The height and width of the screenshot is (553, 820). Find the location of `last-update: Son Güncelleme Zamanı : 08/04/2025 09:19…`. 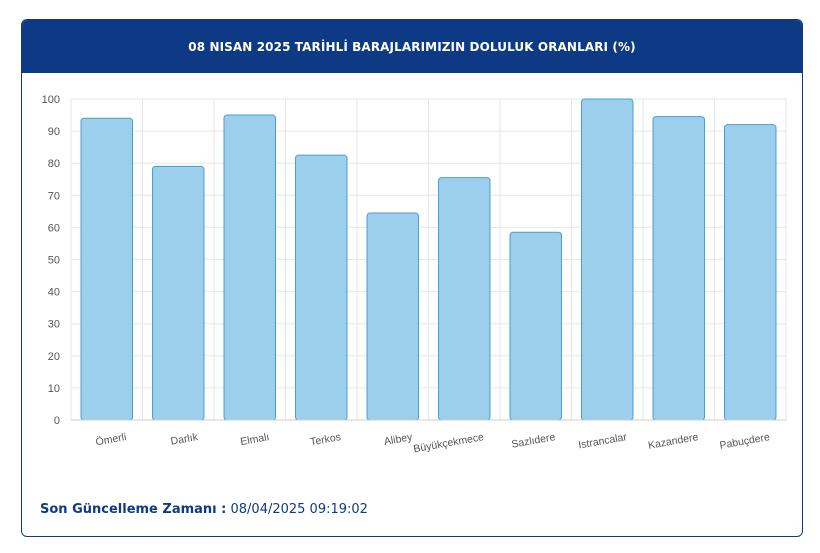

last-update: Son Güncelleme Zamanı : 08/04/2025 09:19… is located at coordinates (204, 509).